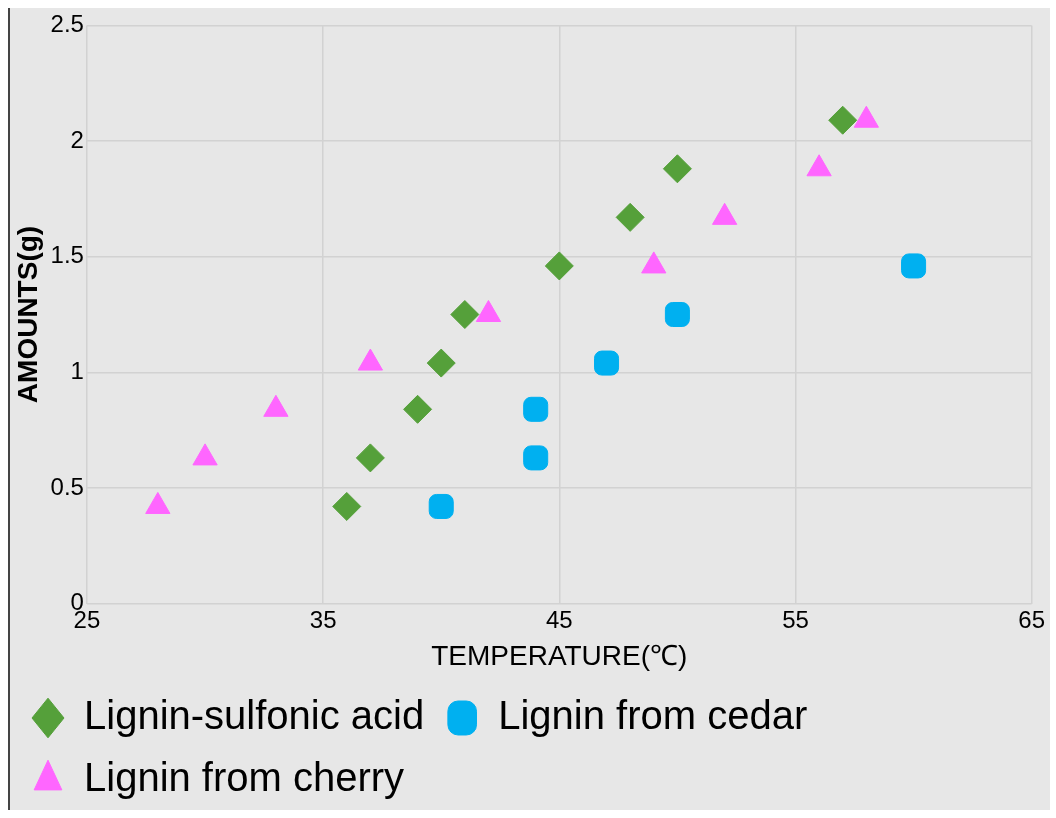 The width and height of the screenshot is (1056, 818). Describe the element at coordinates (323, 619) in the screenshot. I see `x-tick-label: 35` at that location.